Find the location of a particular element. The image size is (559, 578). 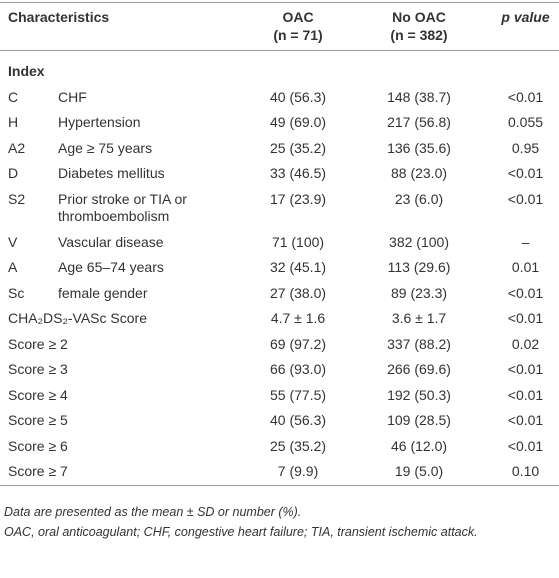

header-cell: No OAC (n = 382) is located at coordinates (419, 26).